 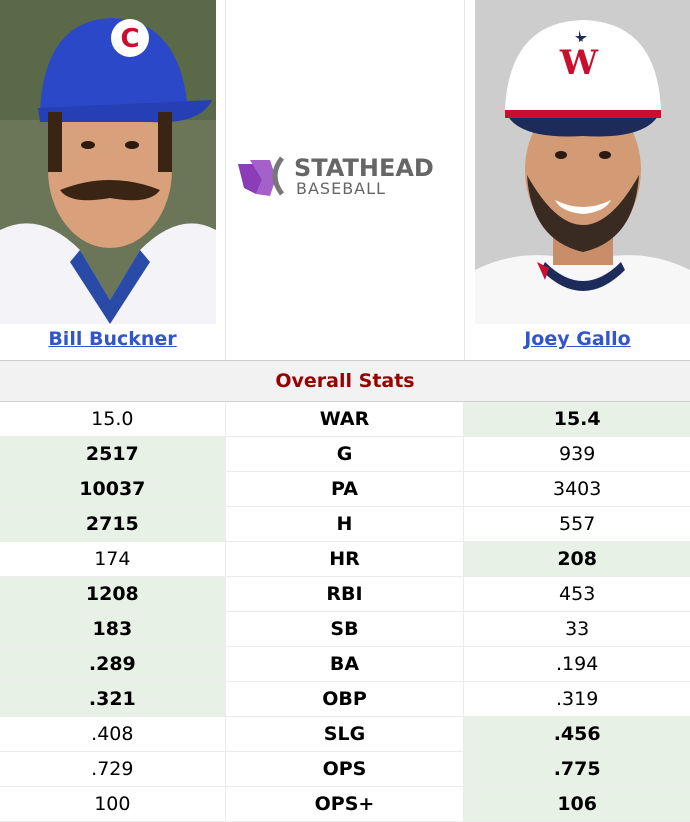 What do you see at coordinates (129, 39) in the screenshot?
I see `svg-text: C` at bounding box center [129, 39].